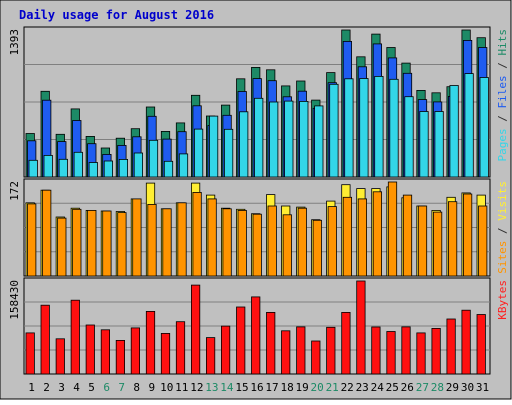  What do you see at coordinates (422, 387) in the screenshot?
I see `x-tick-label-day-27: 27` at bounding box center [422, 387].